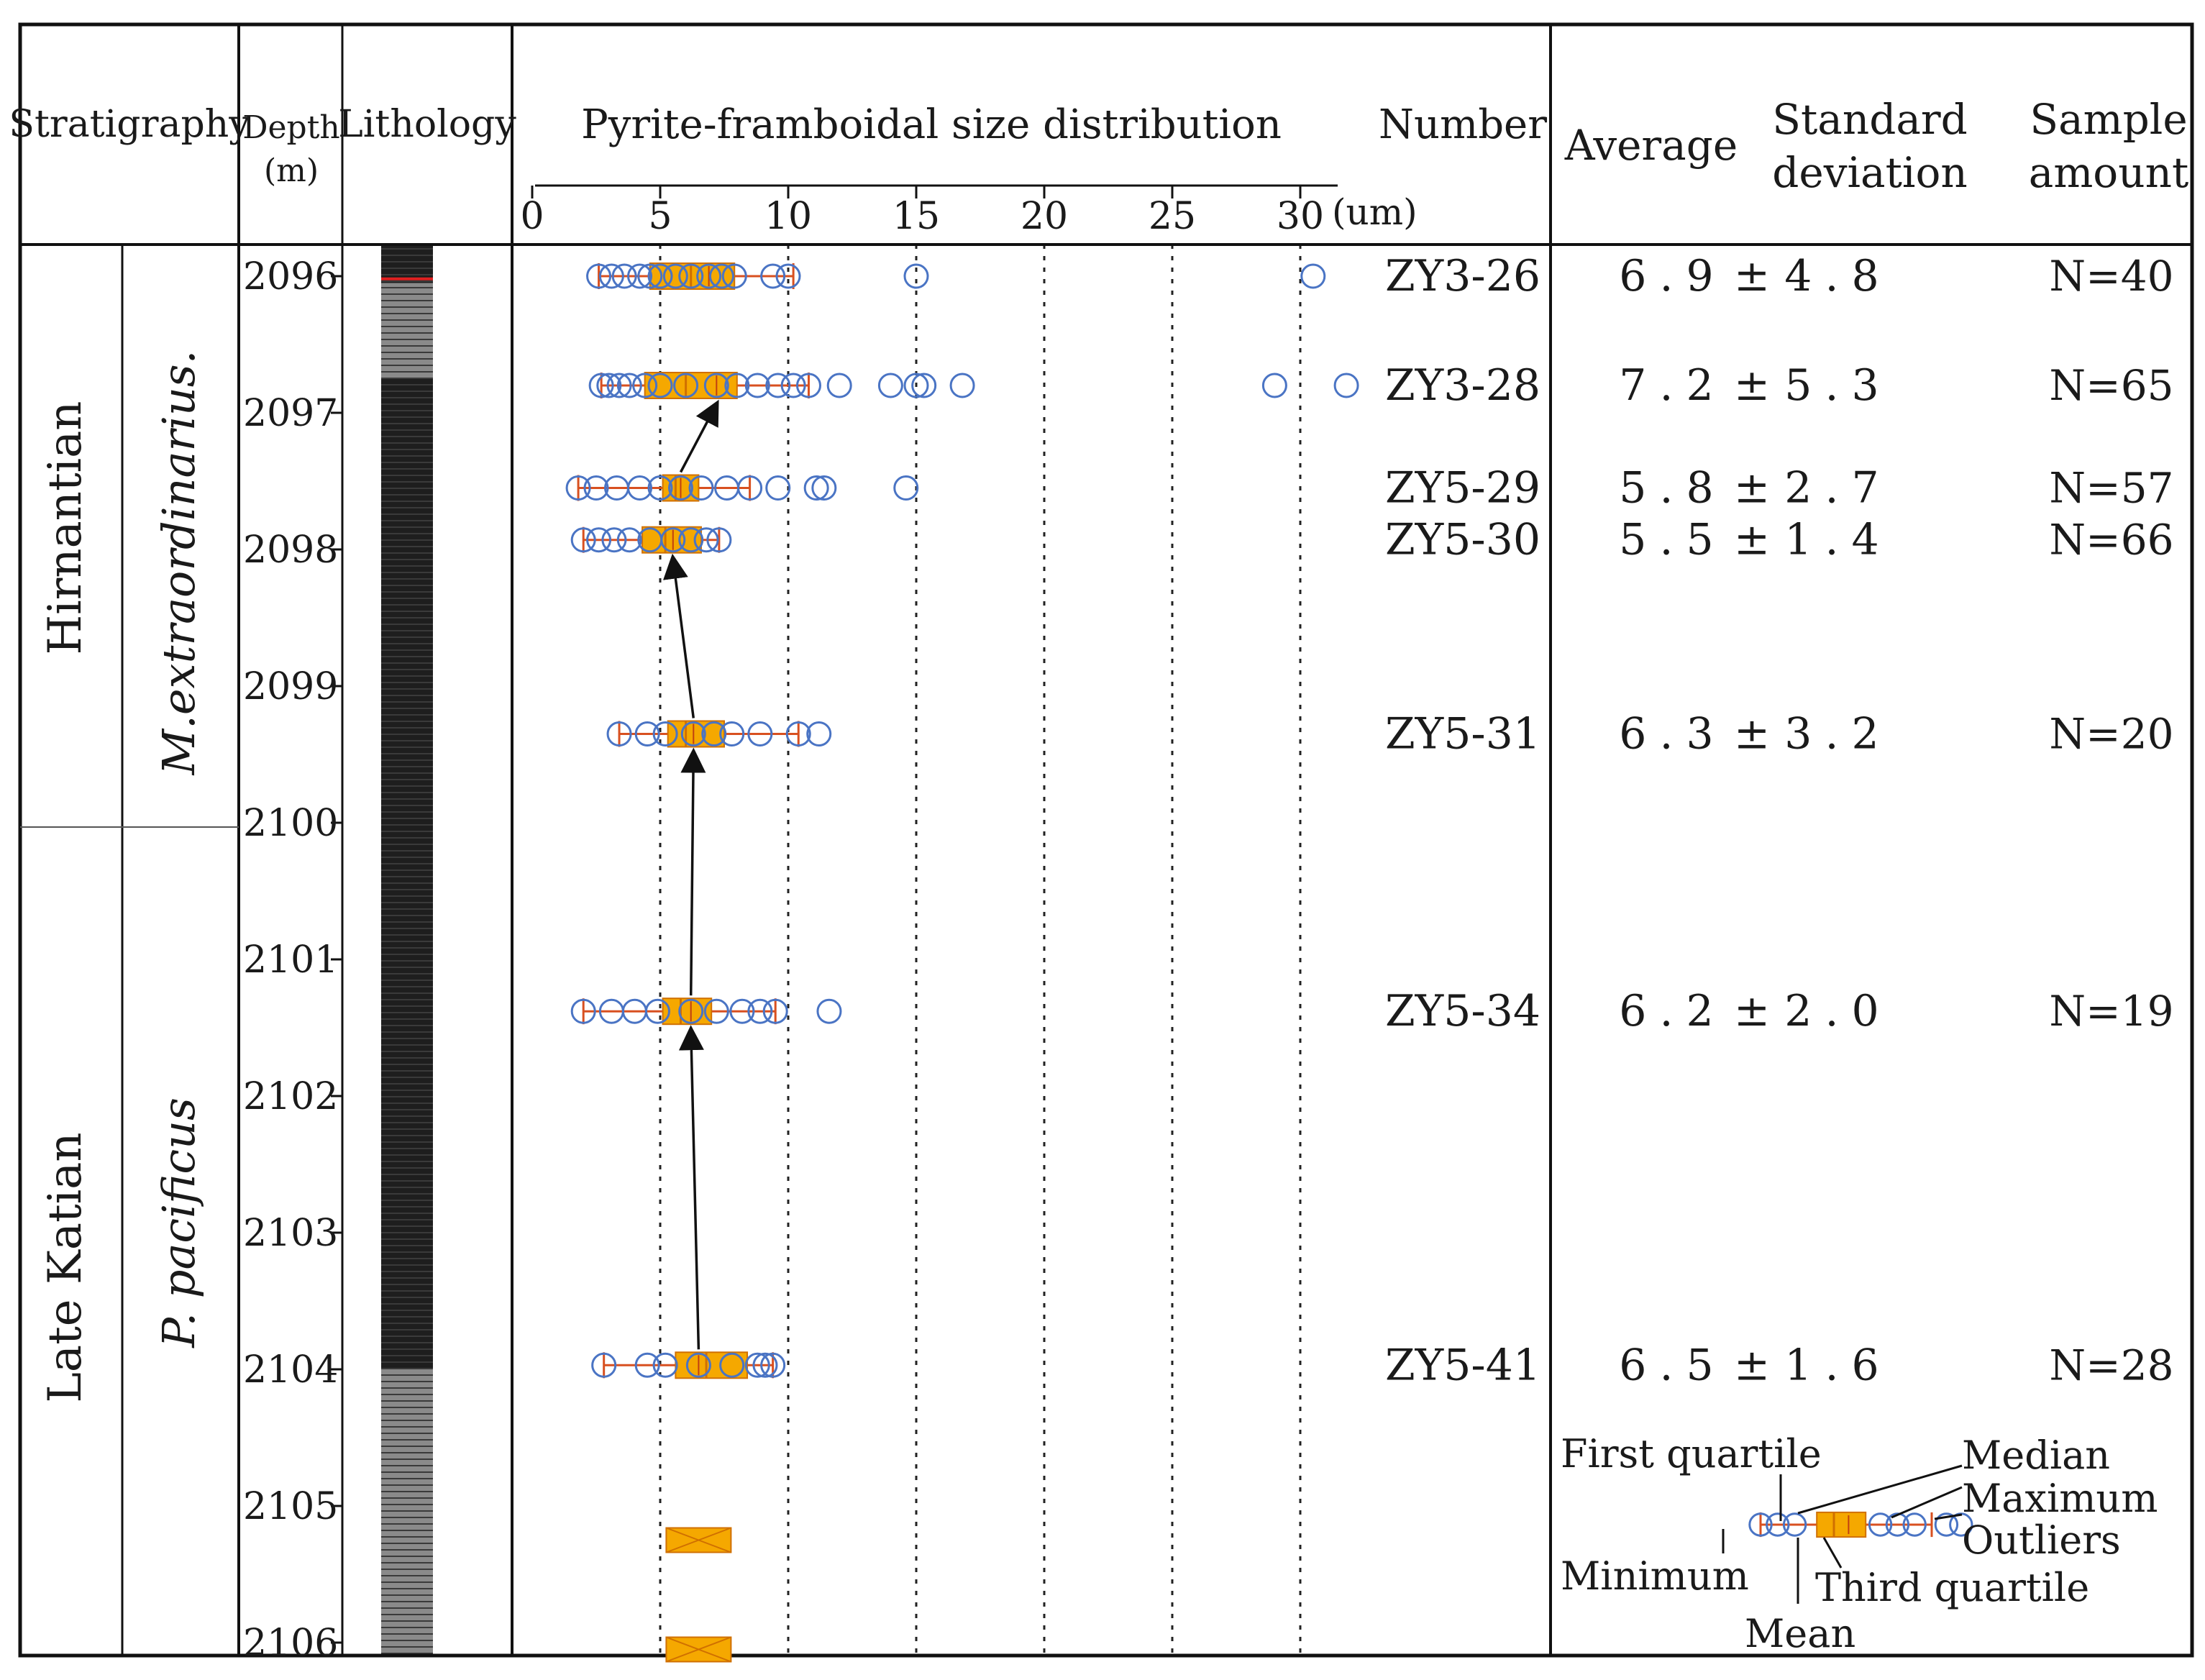 This screenshot has height=1680, width=2205. I want to click on sample-average-5: 6.2, so click(1672, 1011).